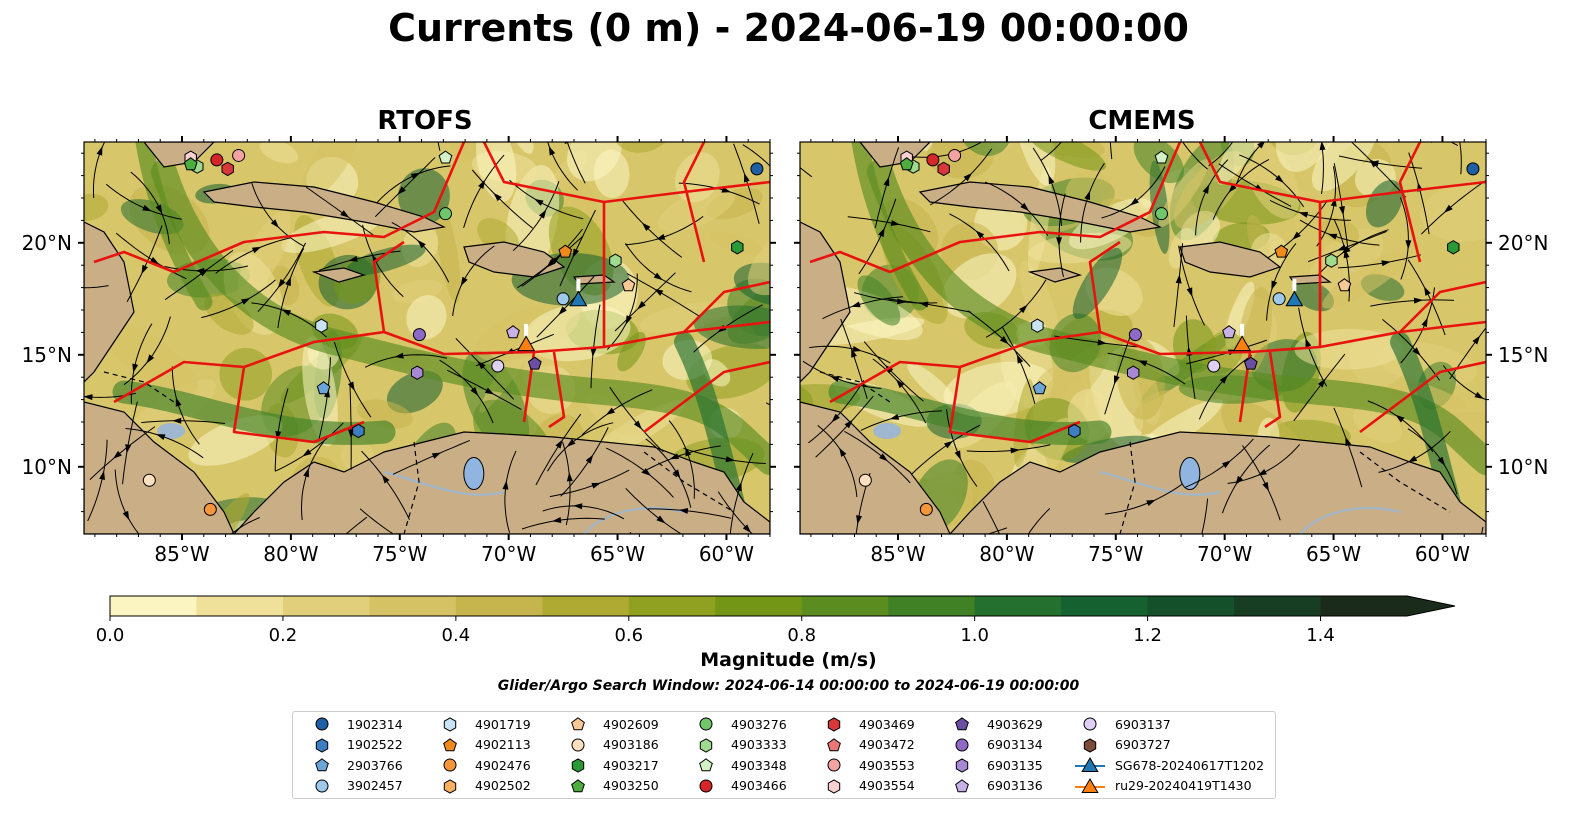 The image size is (1577, 827). What do you see at coordinates (1168, 765) in the screenshot?
I see `legend-item: SG678-20240617T1202` at bounding box center [1168, 765].